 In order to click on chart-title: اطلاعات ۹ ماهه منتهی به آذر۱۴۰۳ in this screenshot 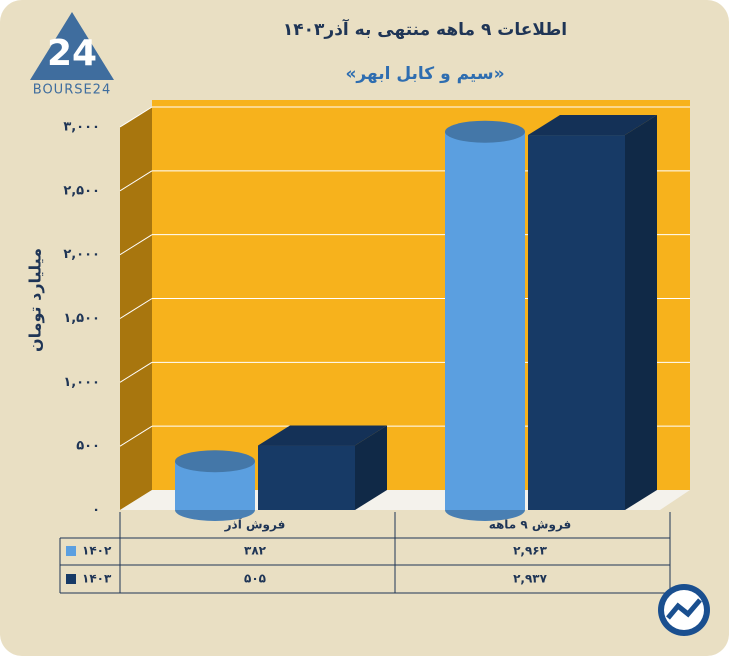, I will do `click(425, 29)`.